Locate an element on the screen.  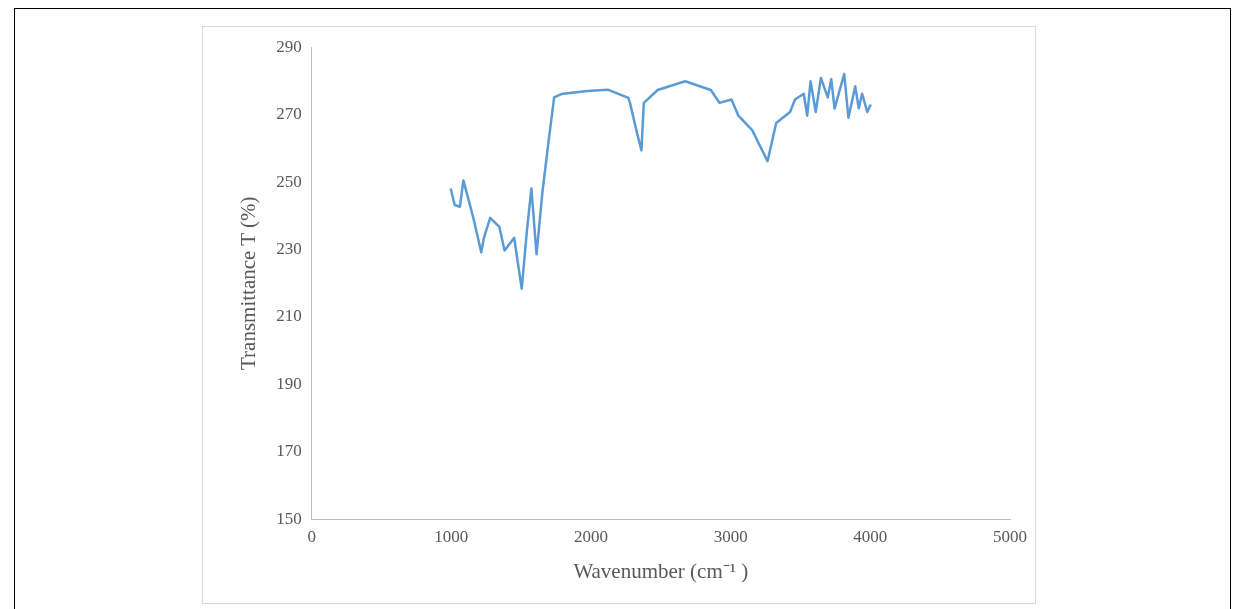
x-tick-label: 1000 is located at coordinates (451, 537).